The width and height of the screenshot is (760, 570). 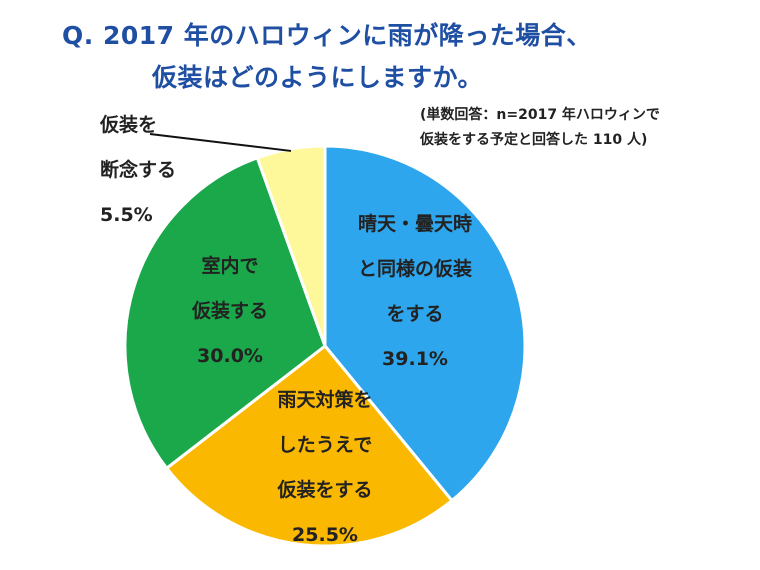 What do you see at coordinates (415, 223) in the screenshot?
I see `slice-category-label-1: 晴天・曇天時` at bounding box center [415, 223].